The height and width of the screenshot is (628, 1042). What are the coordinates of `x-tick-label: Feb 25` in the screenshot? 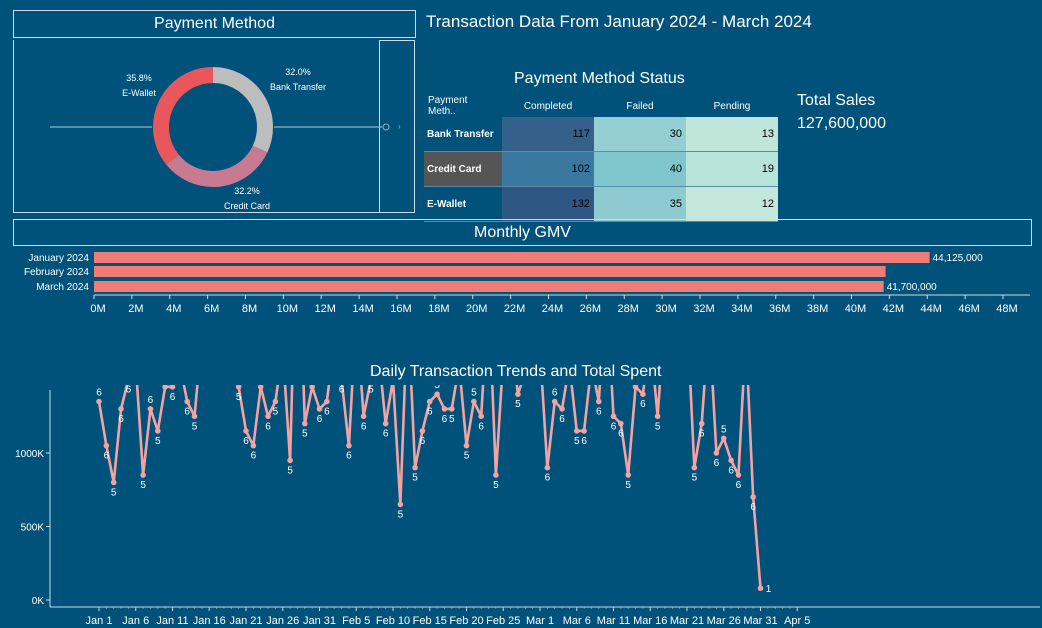 It's located at (503, 621).